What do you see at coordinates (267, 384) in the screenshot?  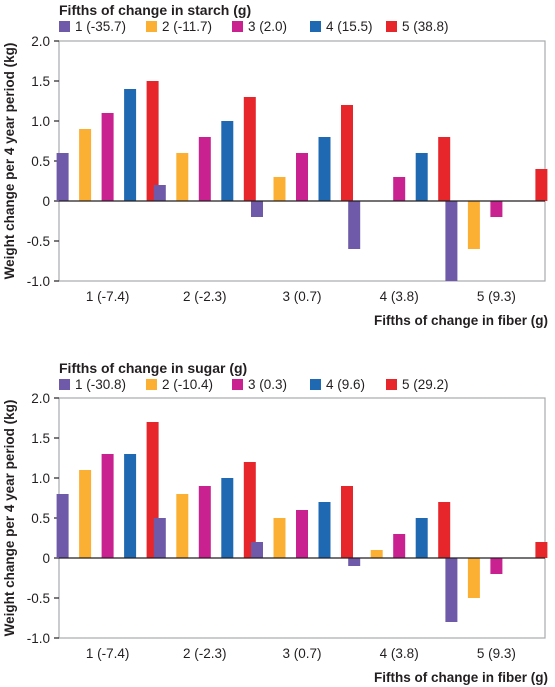 I see `legend-label: 3 (0.3)` at bounding box center [267, 384].